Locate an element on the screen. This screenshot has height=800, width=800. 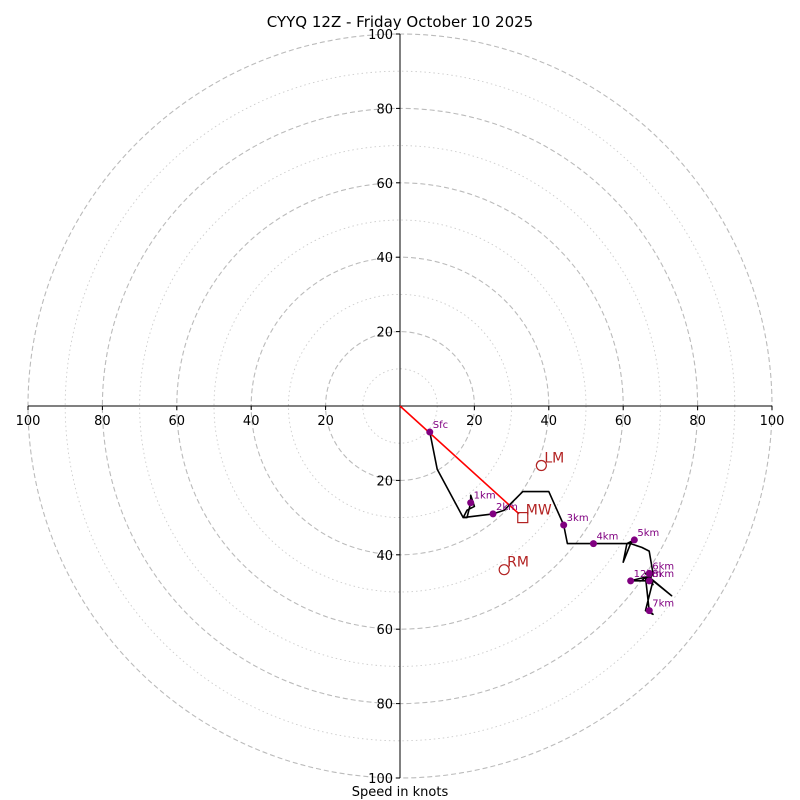
chart-title: CYYQ 12Z - Friday October 10 2025 is located at coordinates (400, 22).